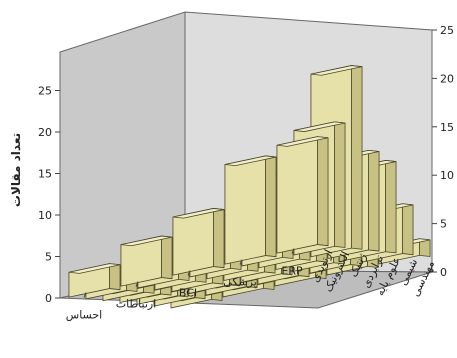  Describe the element at coordinates (48, 298) in the screenshot. I see `left-tick-label: 0` at that location.